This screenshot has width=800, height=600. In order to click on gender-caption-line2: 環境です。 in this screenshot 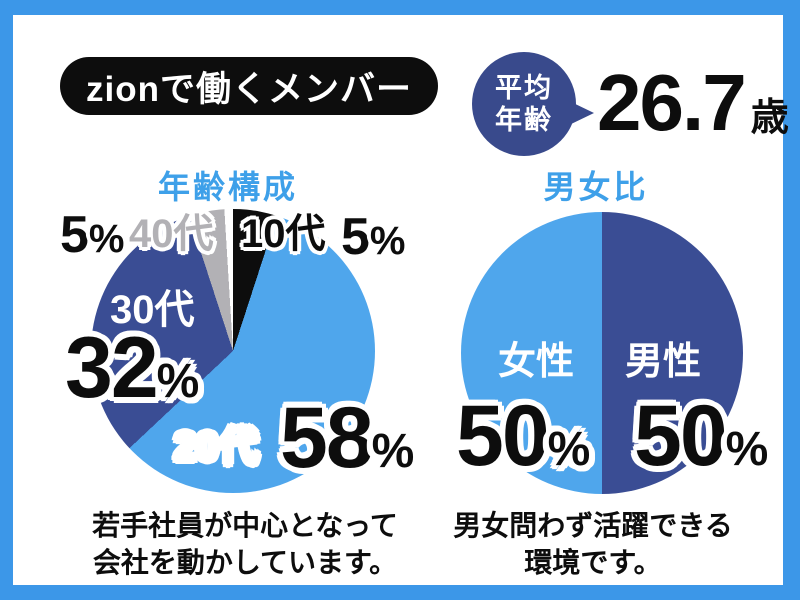, I will do `click(593, 562)`.